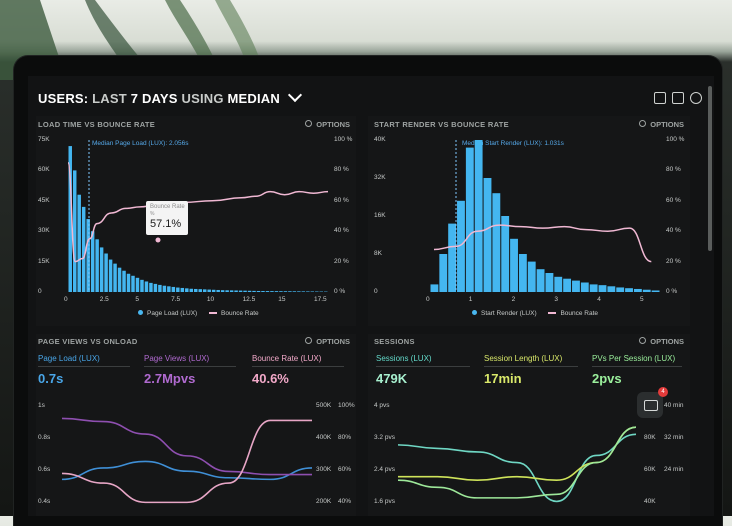 This screenshot has height=526, width=732. I want to click on image-icon, so click(678, 98).